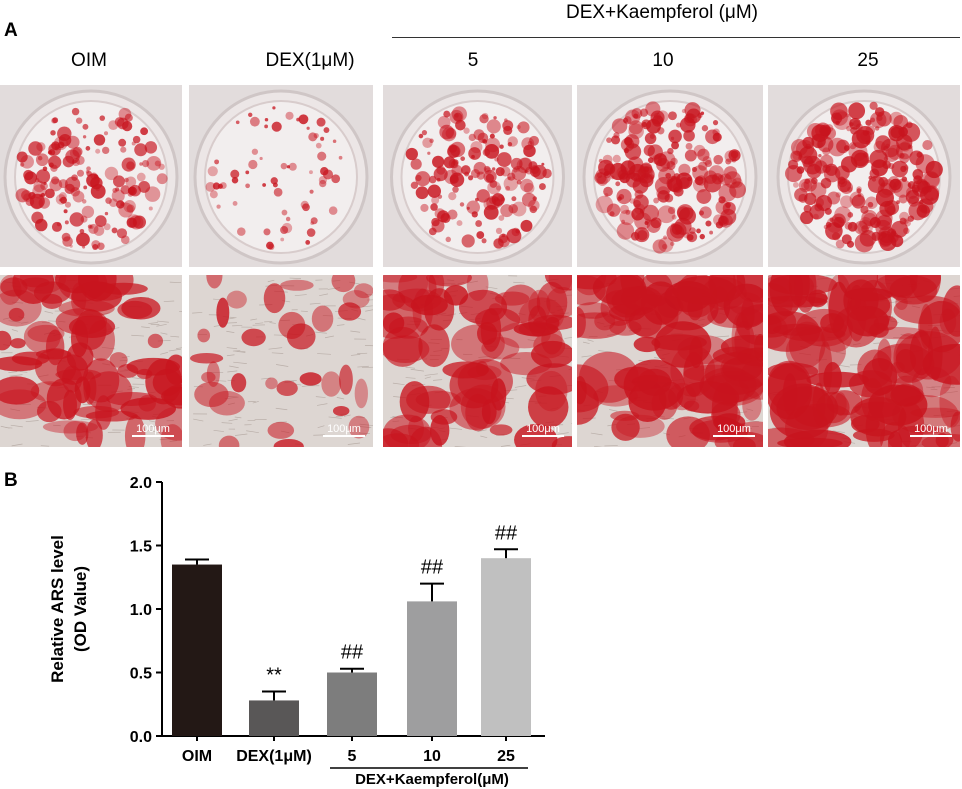 The width and height of the screenshot is (962, 789). What do you see at coordinates (670, 176) in the screenshot?
I see `well-photo-k10` at bounding box center [670, 176].